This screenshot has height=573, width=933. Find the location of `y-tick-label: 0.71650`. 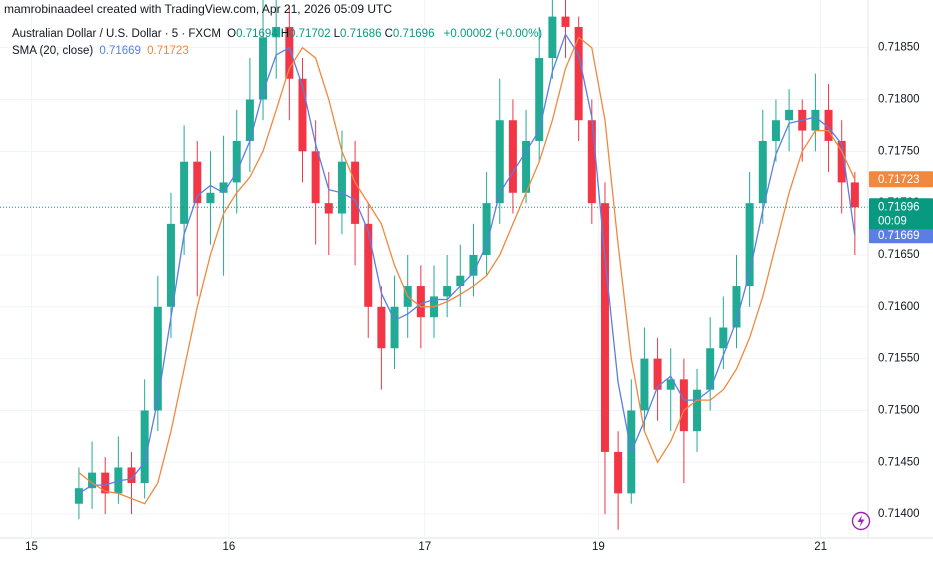

y-tick-label: 0.71650 is located at coordinates (899, 255).